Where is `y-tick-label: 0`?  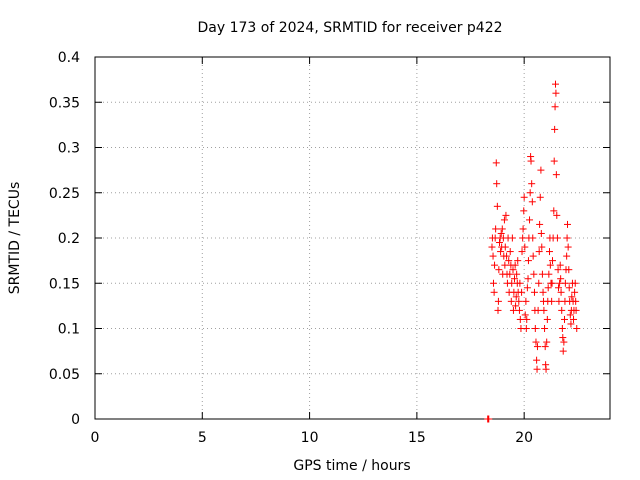 y-tick-label: 0 is located at coordinates (75, 420).